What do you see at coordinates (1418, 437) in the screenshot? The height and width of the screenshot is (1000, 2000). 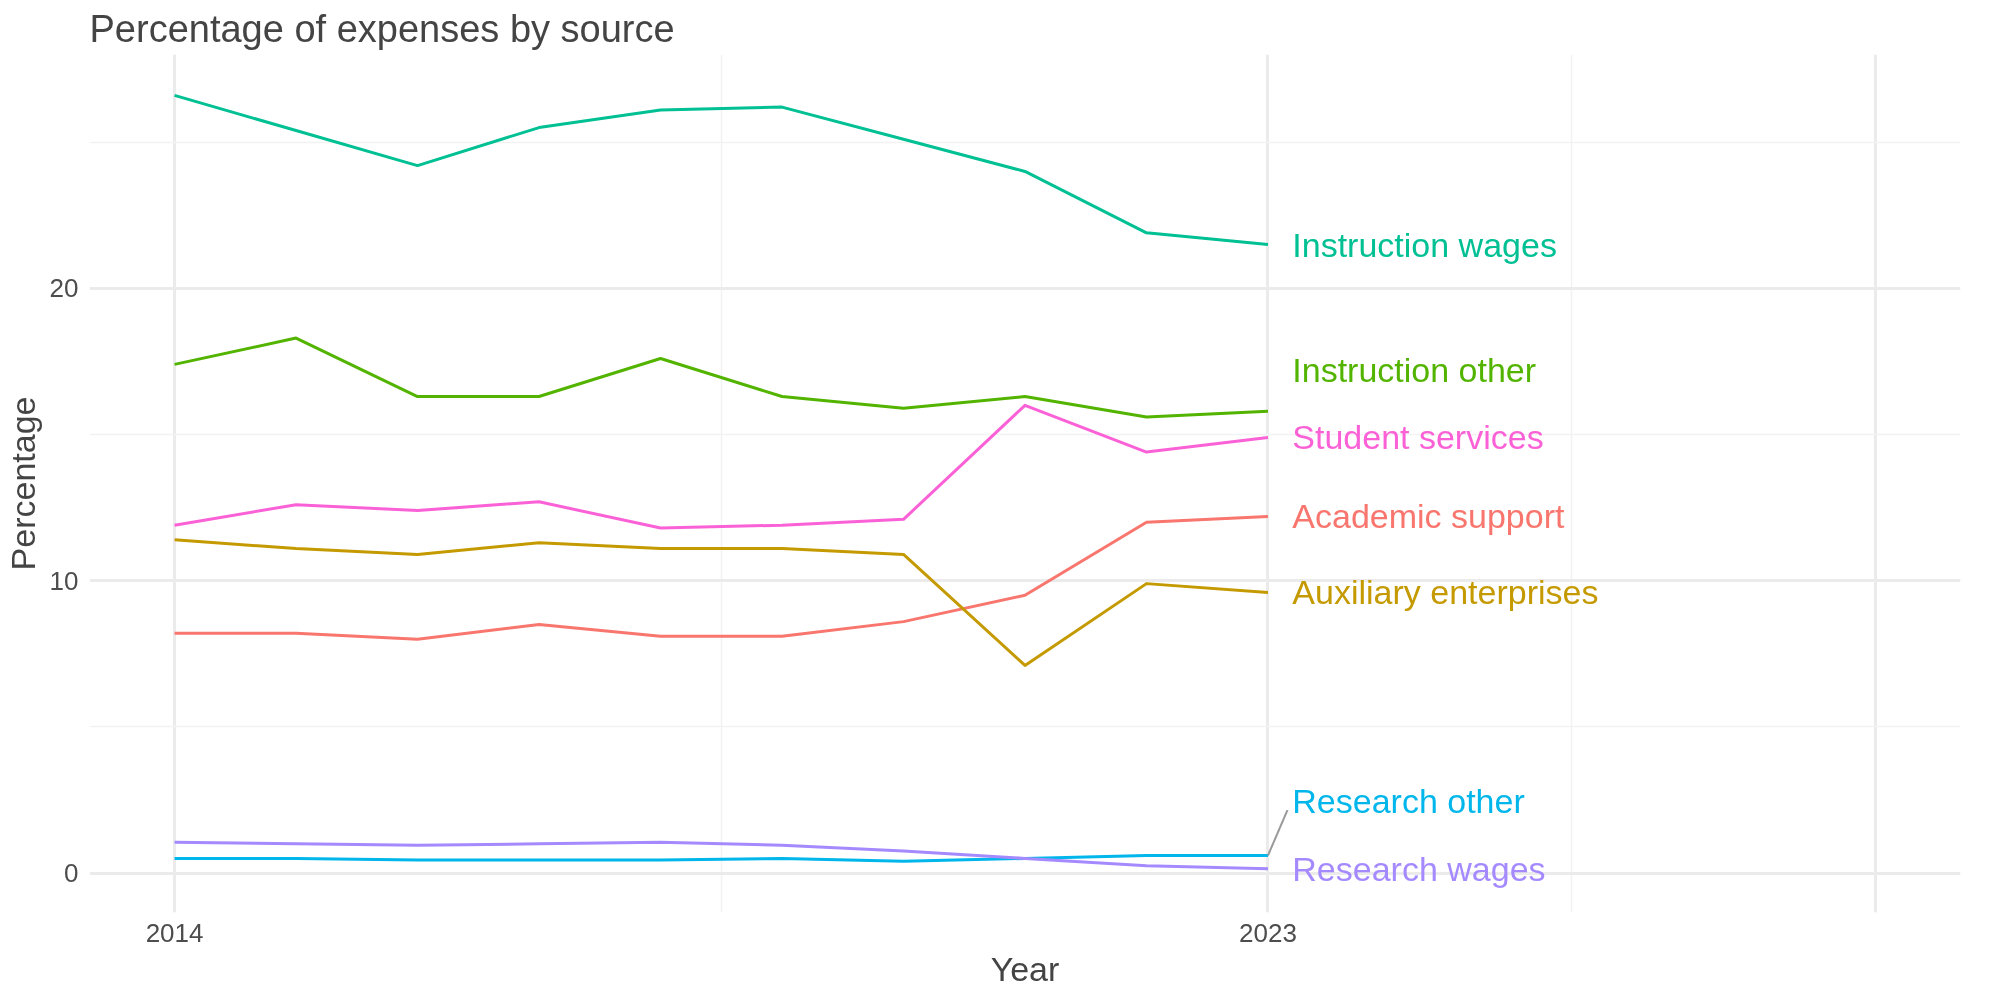 I see `series-label: Student services` at bounding box center [1418, 437].